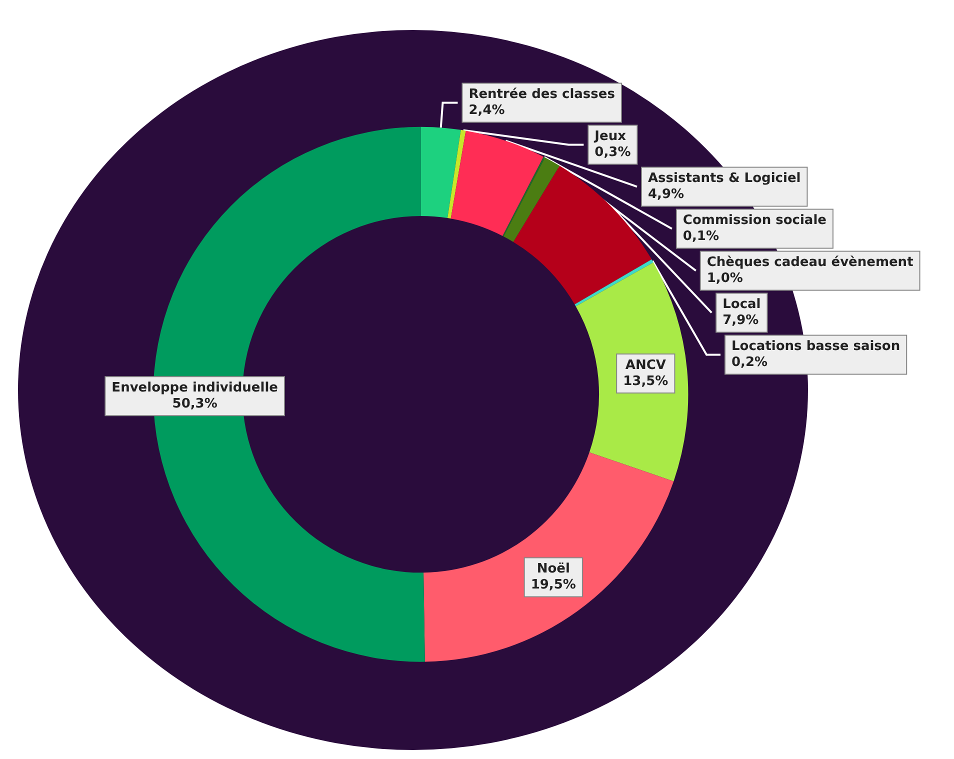  Describe the element at coordinates (750, 362) in the screenshot. I see `data-label: 0,2%` at that location.